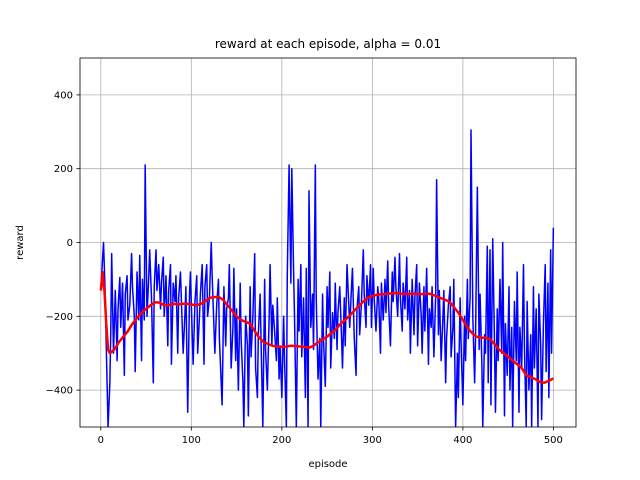 The image size is (640, 480). Describe the element at coordinates (191, 440) in the screenshot. I see `x-tick-label: 100` at that location.